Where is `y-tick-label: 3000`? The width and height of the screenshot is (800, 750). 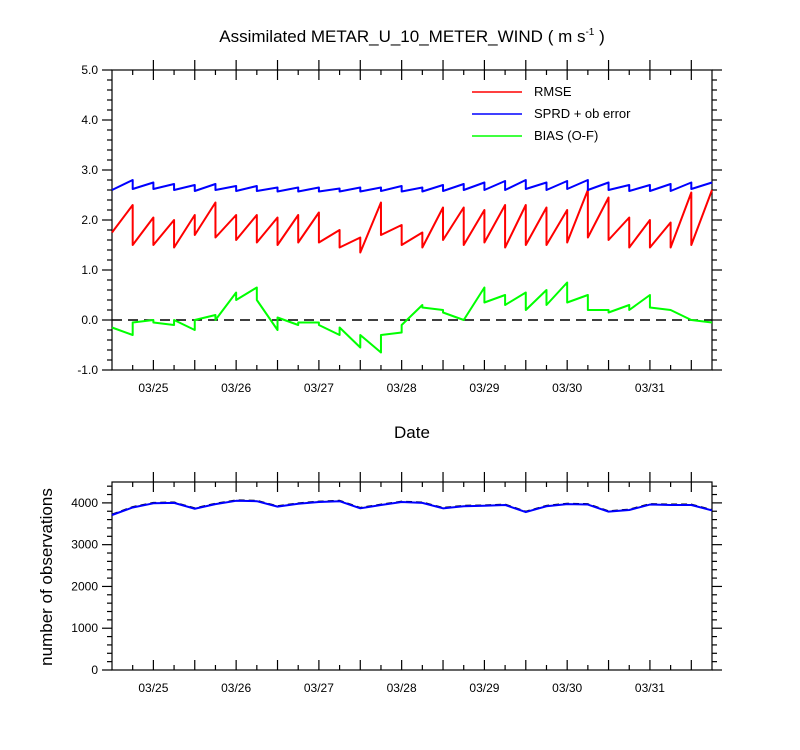 y-tick-label: 3000 is located at coordinates (84, 545).